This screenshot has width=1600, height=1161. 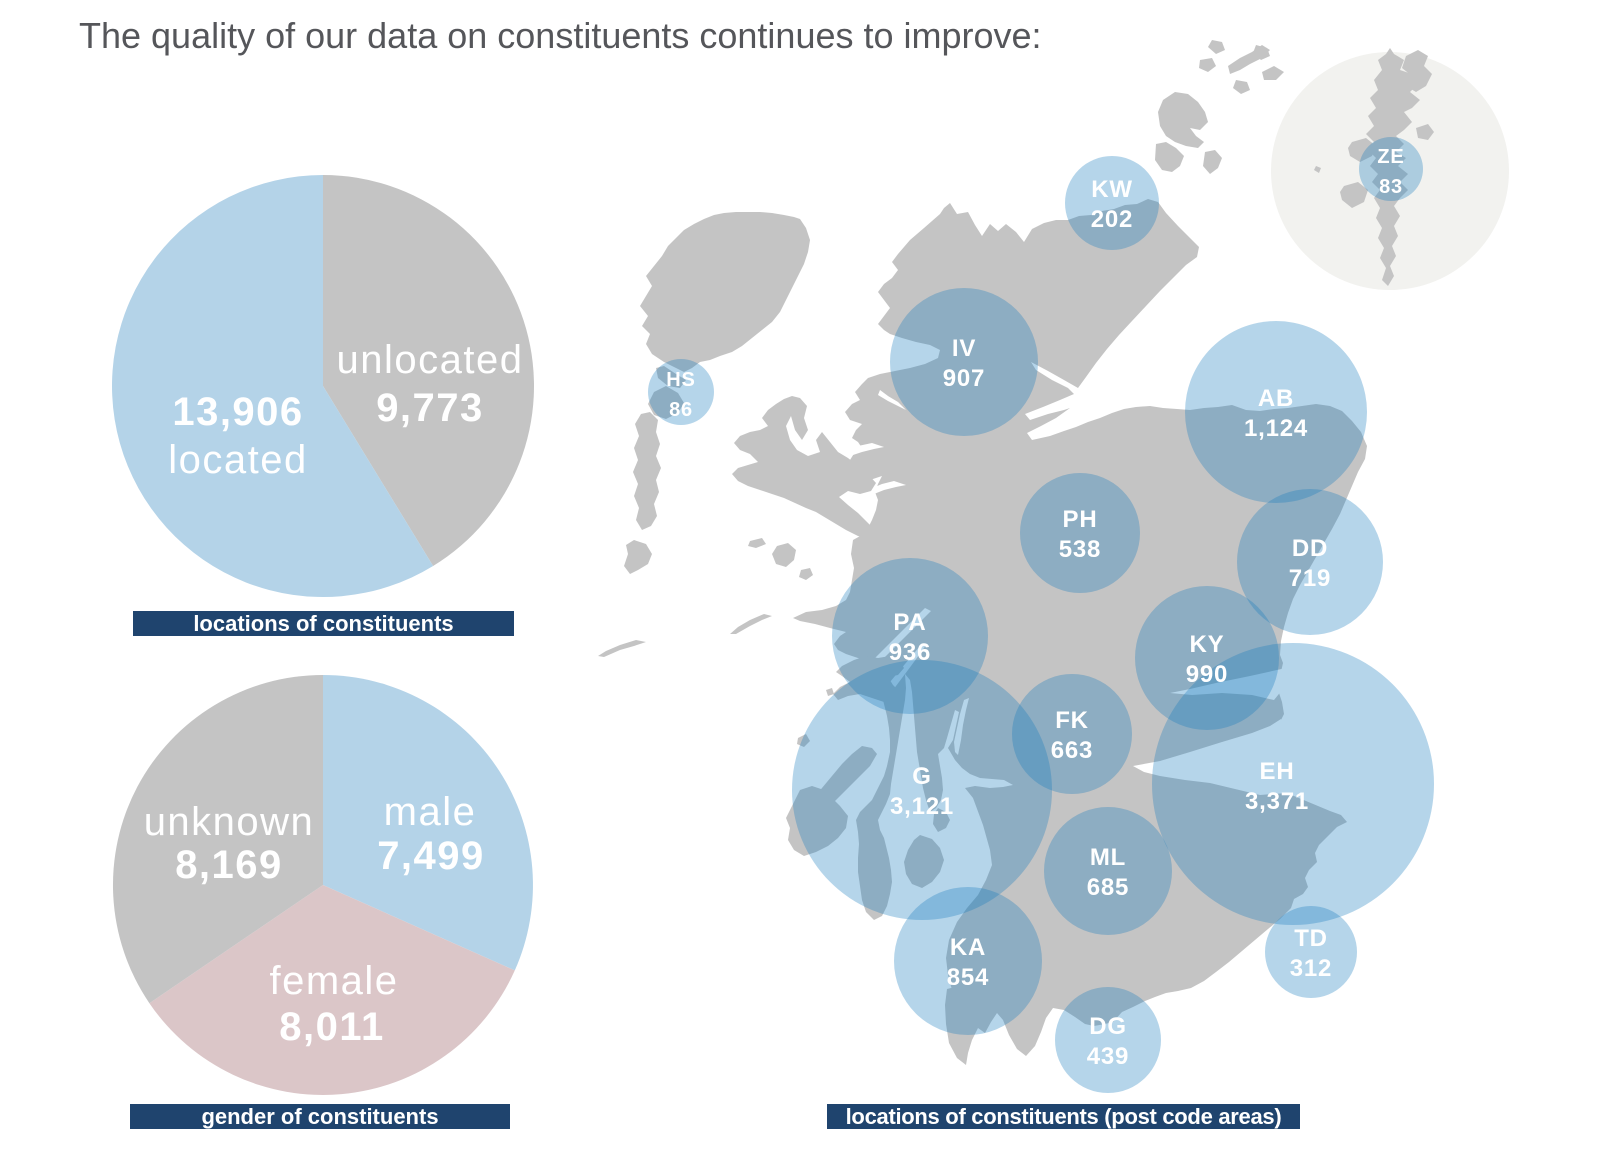 What do you see at coordinates (1276, 428) in the screenshot?
I see `svg-text: 1,124` at bounding box center [1276, 428].